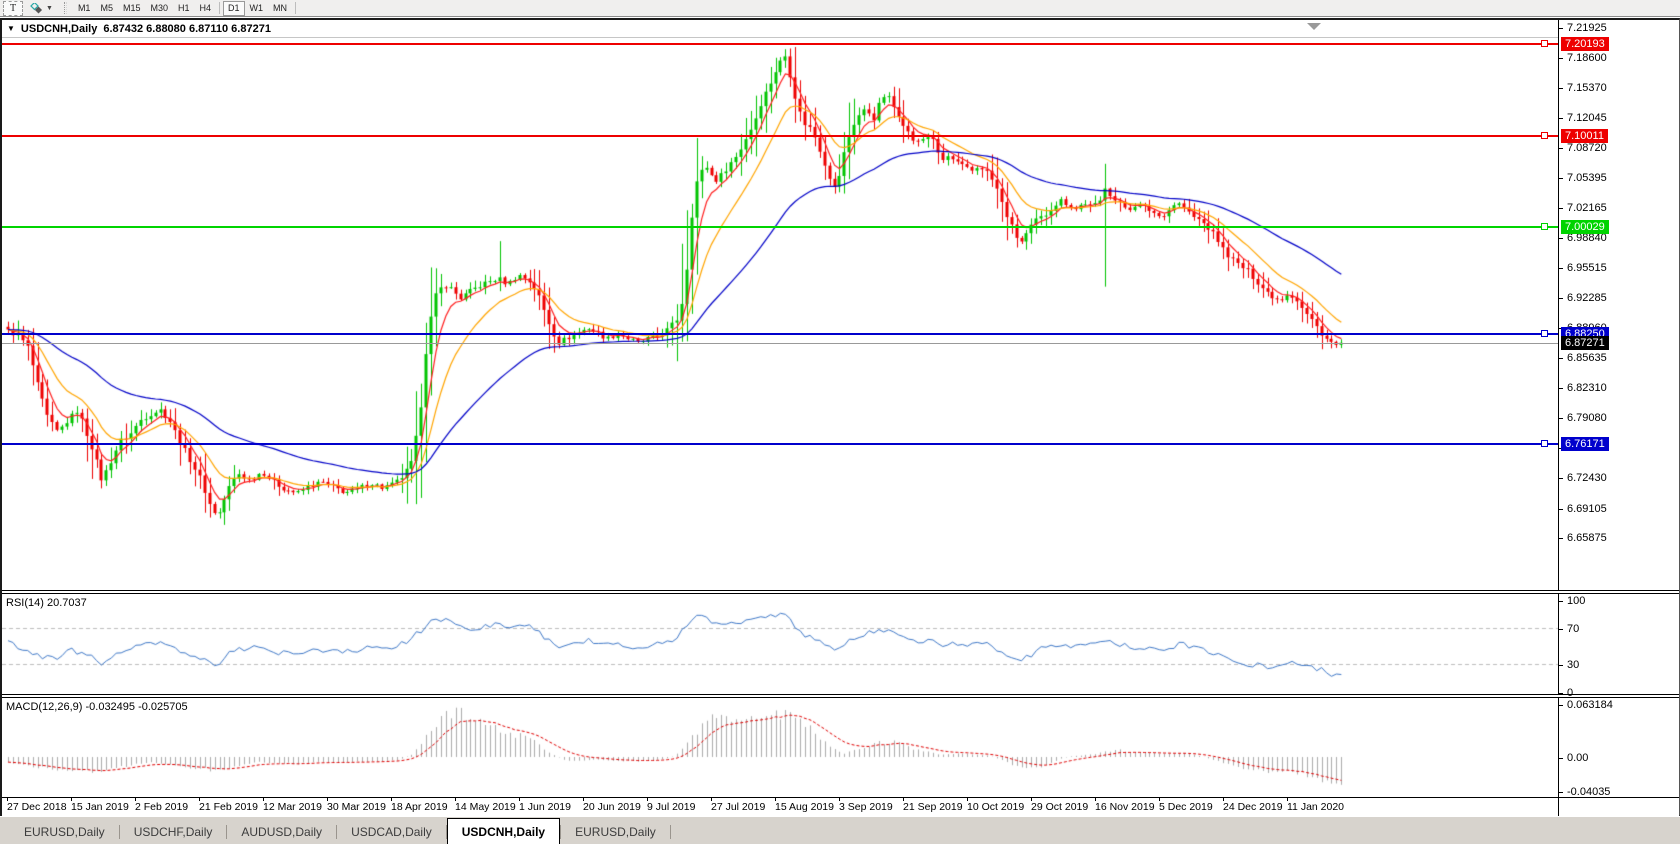 The image size is (1680, 844). I want to click on current-price-line, so click(780, 344).